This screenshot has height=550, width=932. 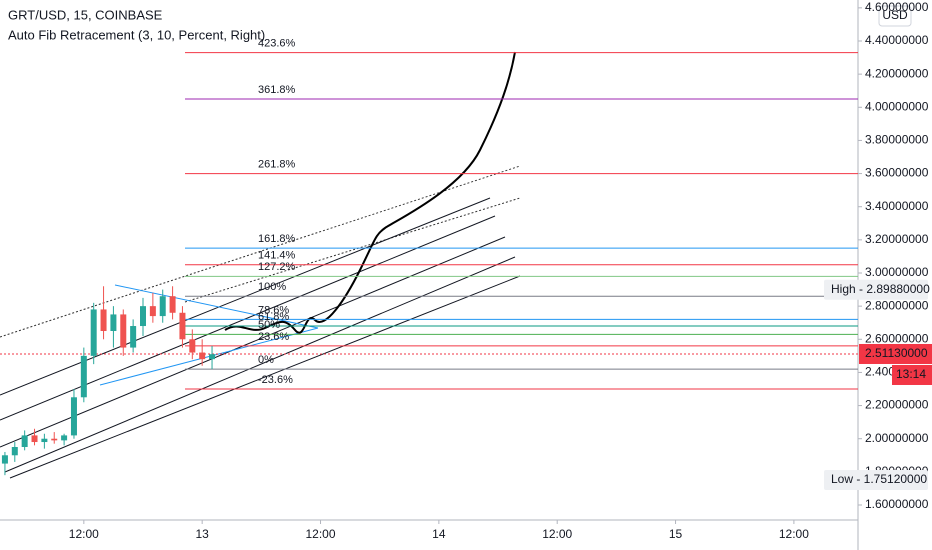 I want to click on fib-label: 141.4%, so click(x=277, y=256).